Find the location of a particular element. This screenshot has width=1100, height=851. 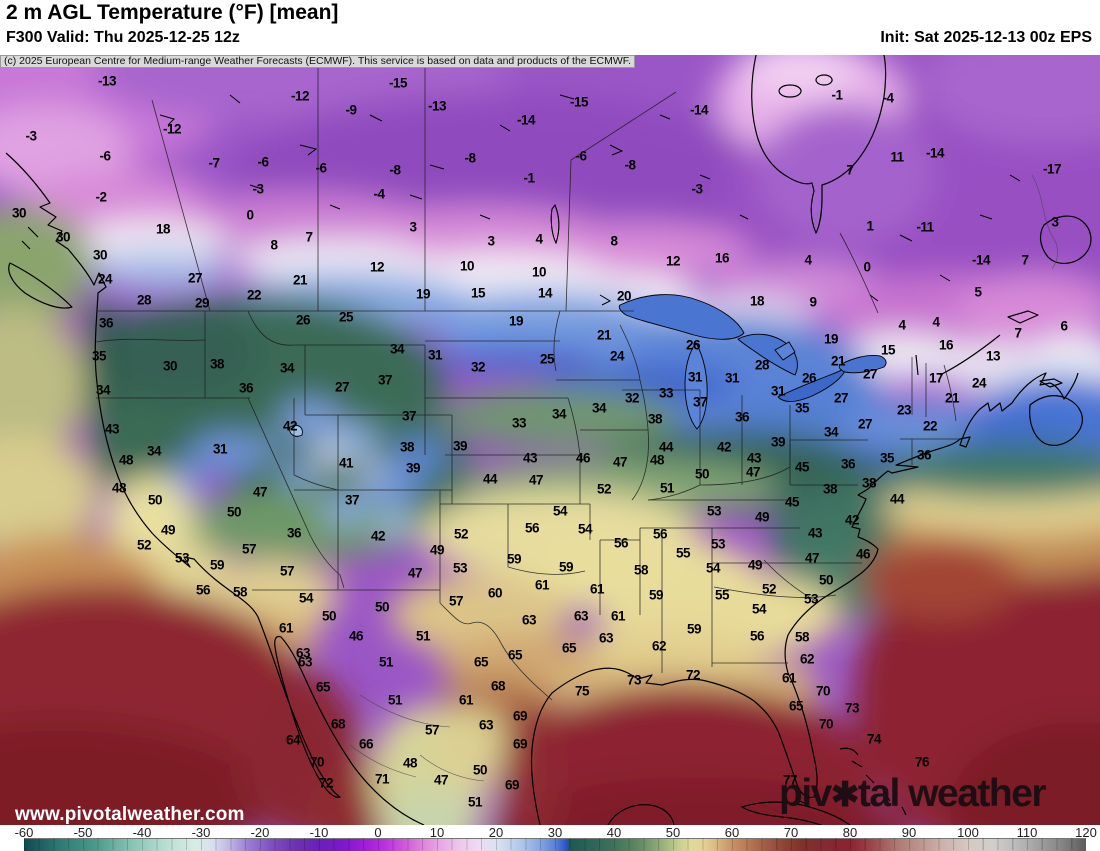

colorbar-tick-label: 20 is located at coordinates (496, 832).